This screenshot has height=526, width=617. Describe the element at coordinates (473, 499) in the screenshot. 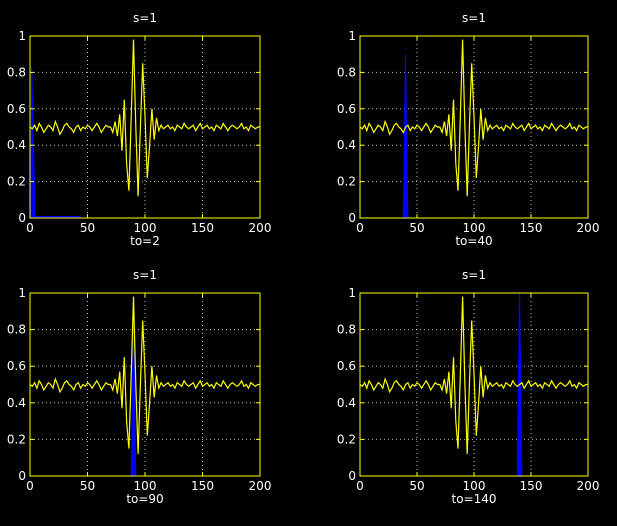

I see `x-axis-label: to=140` at that location.